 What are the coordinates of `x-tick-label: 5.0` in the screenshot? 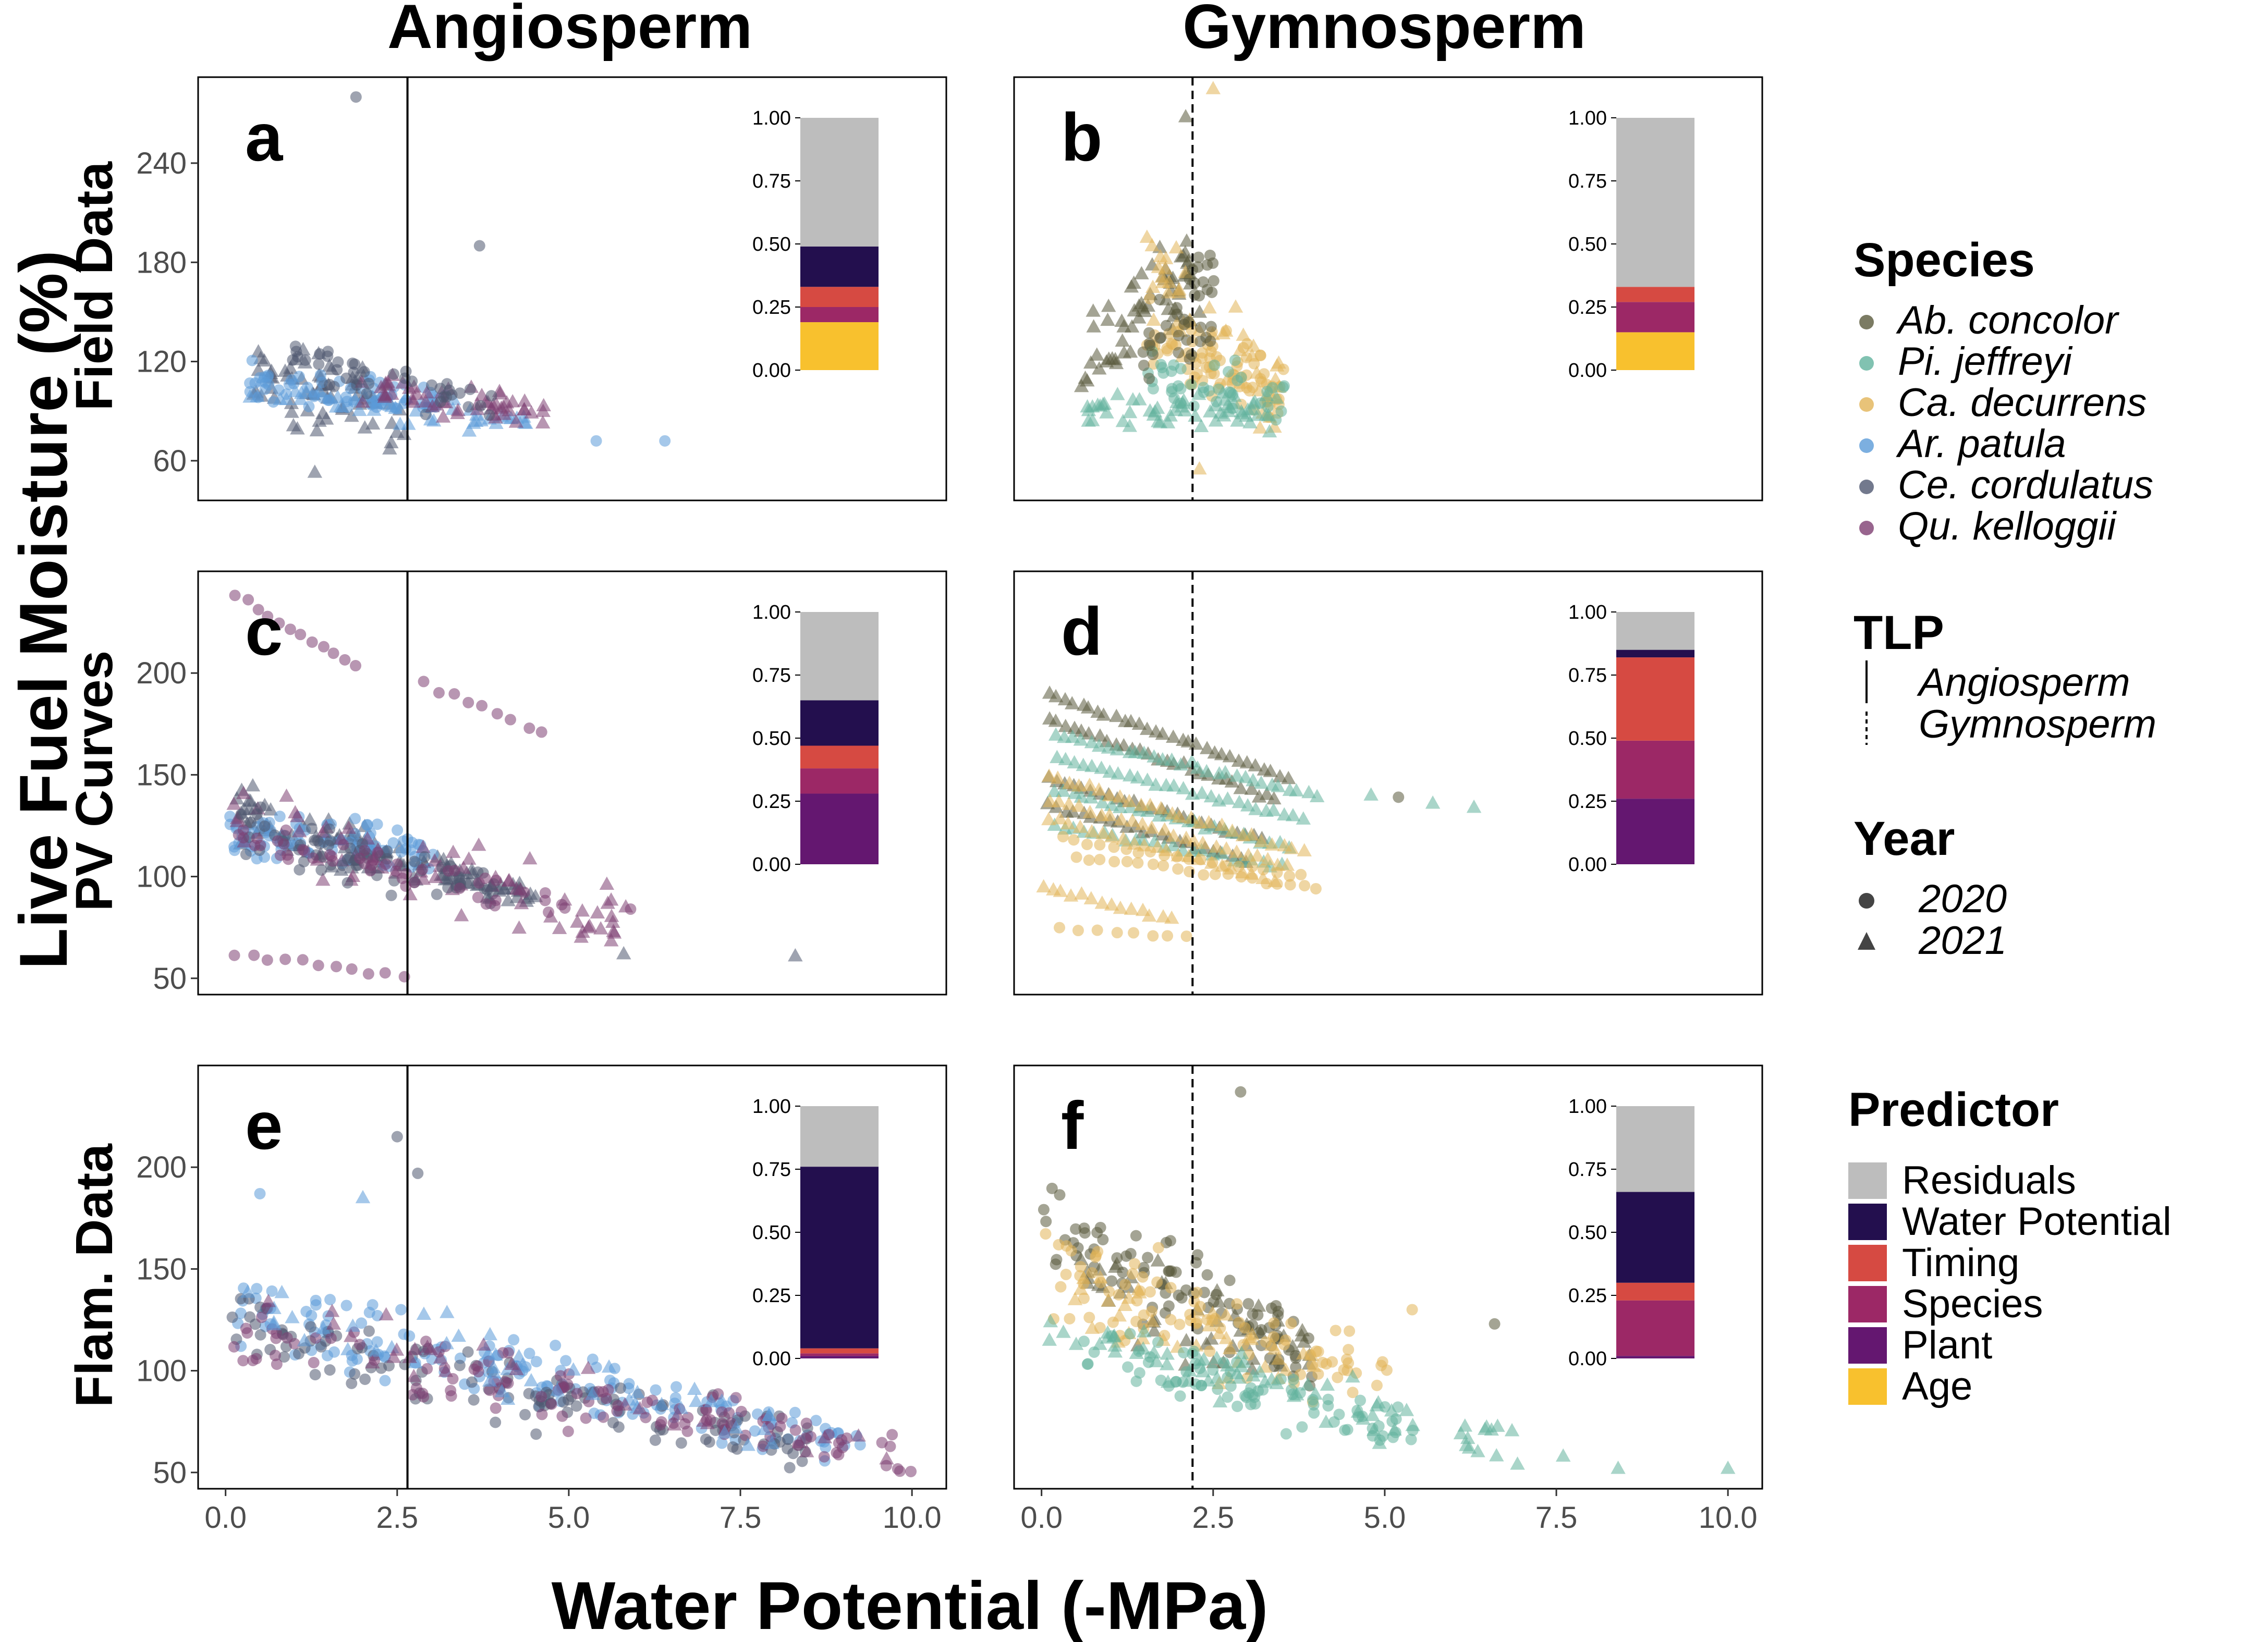 It's located at (569, 1518).